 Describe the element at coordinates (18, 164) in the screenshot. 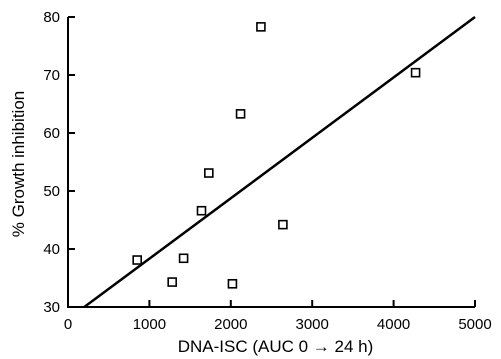

I see `y-axis-label: % Growth inhibition` at that location.